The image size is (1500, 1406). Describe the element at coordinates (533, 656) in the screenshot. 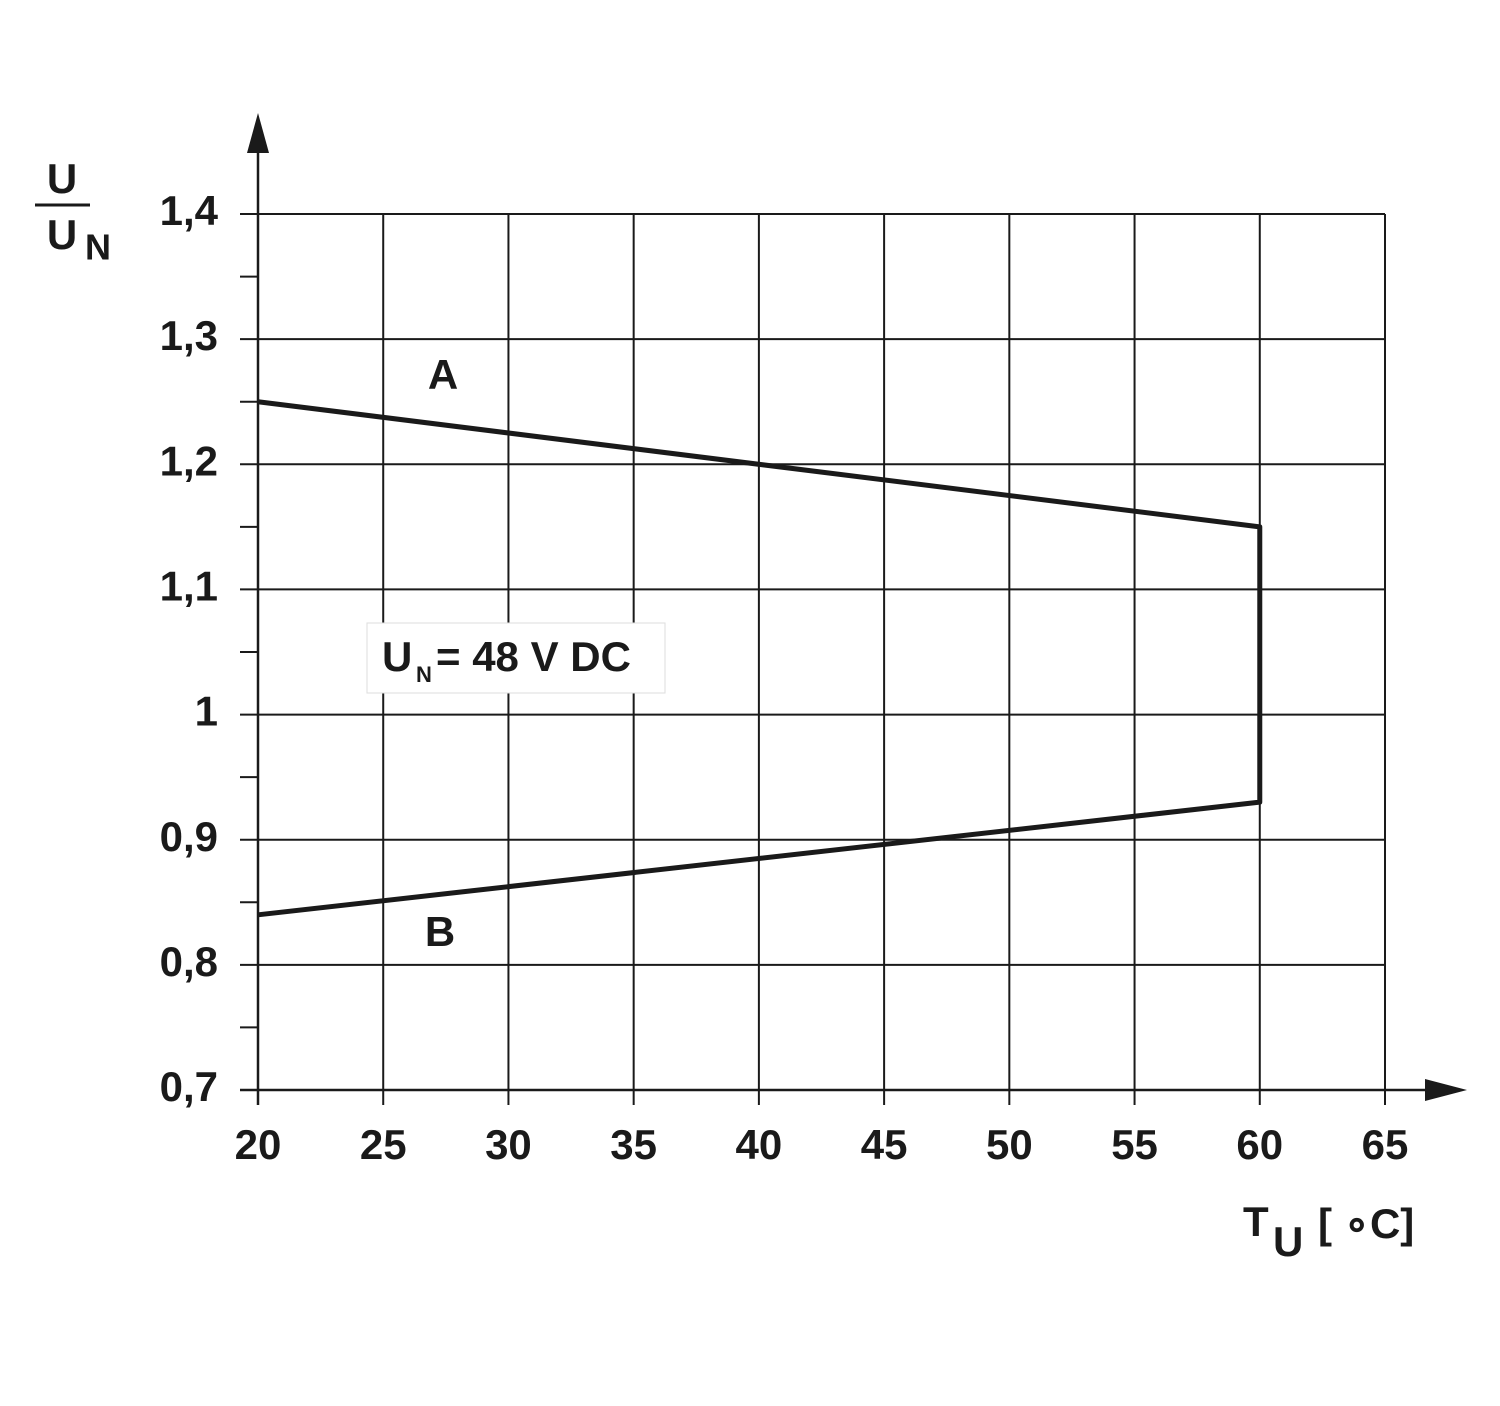

I see `note-rest: = 48 V DC` at that location.